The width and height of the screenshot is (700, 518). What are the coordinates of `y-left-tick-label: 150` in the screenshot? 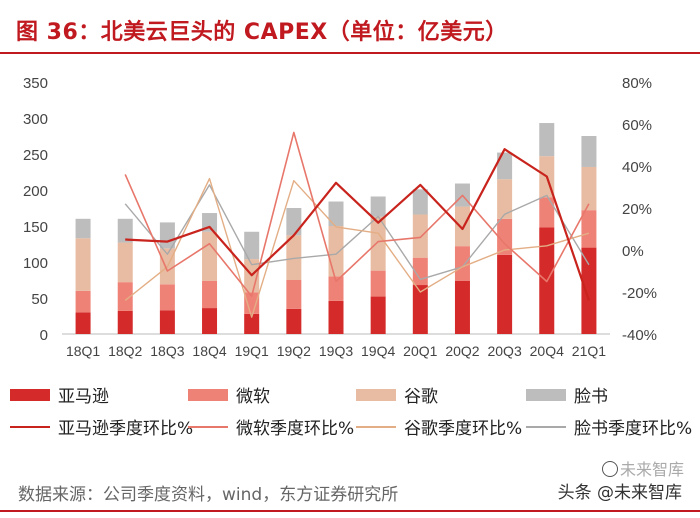 It's located at (35, 227).